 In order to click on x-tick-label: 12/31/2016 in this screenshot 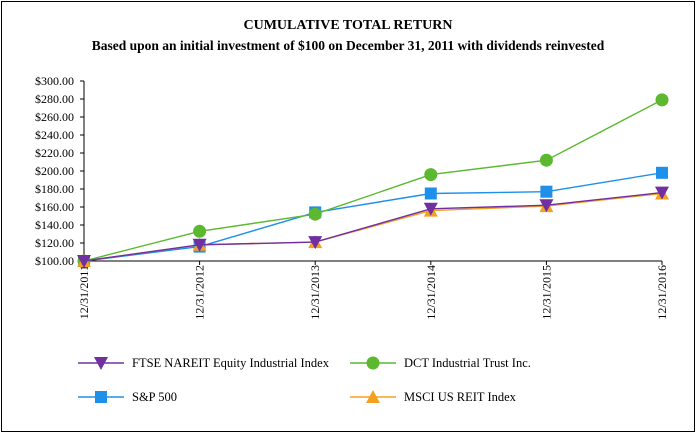, I will do `click(662, 292)`.